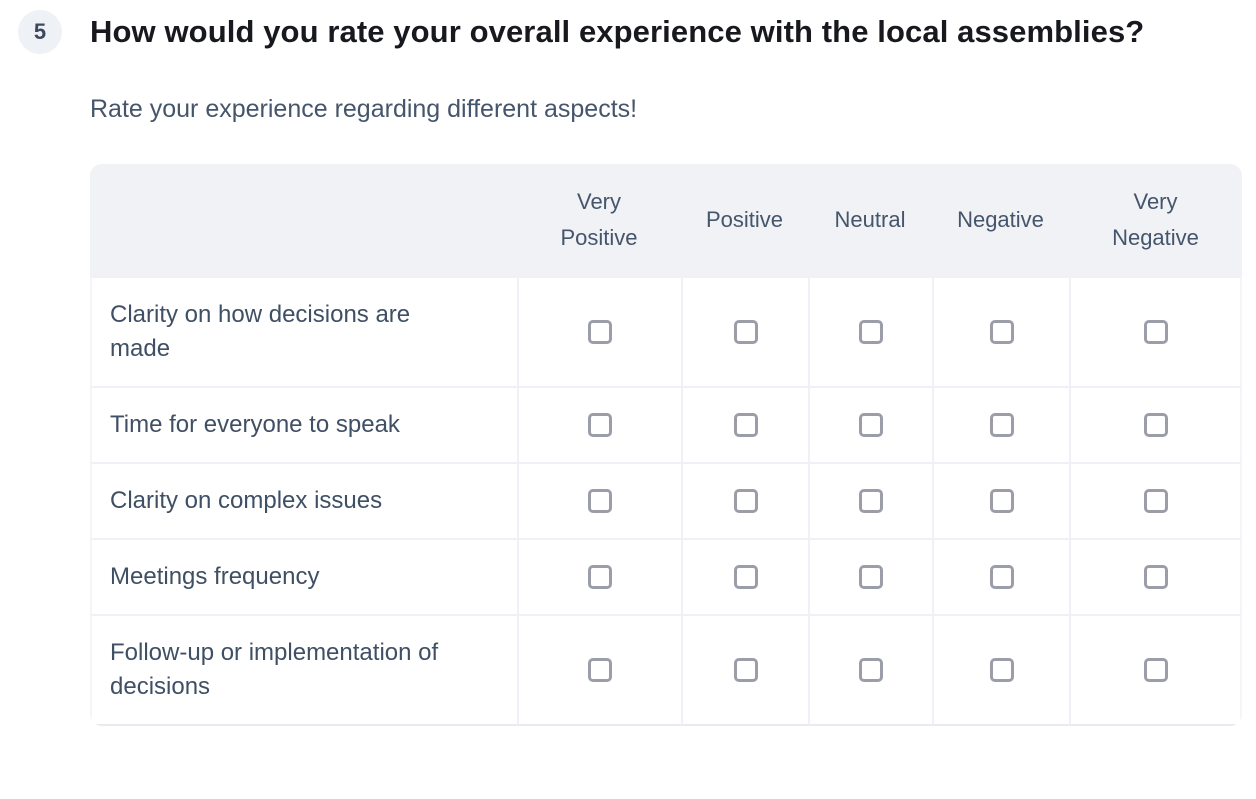 This screenshot has width=1256, height=799. I want to click on question-number-badge: 5, so click(40, 32).